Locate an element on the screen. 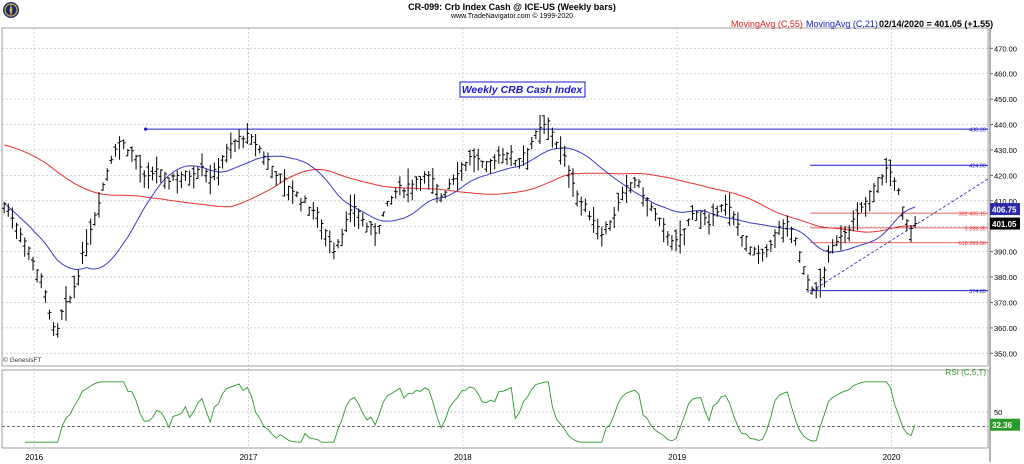 The width and height of the screenshot is (1024, 464). annotation-box is located at coordinates (522, 89).